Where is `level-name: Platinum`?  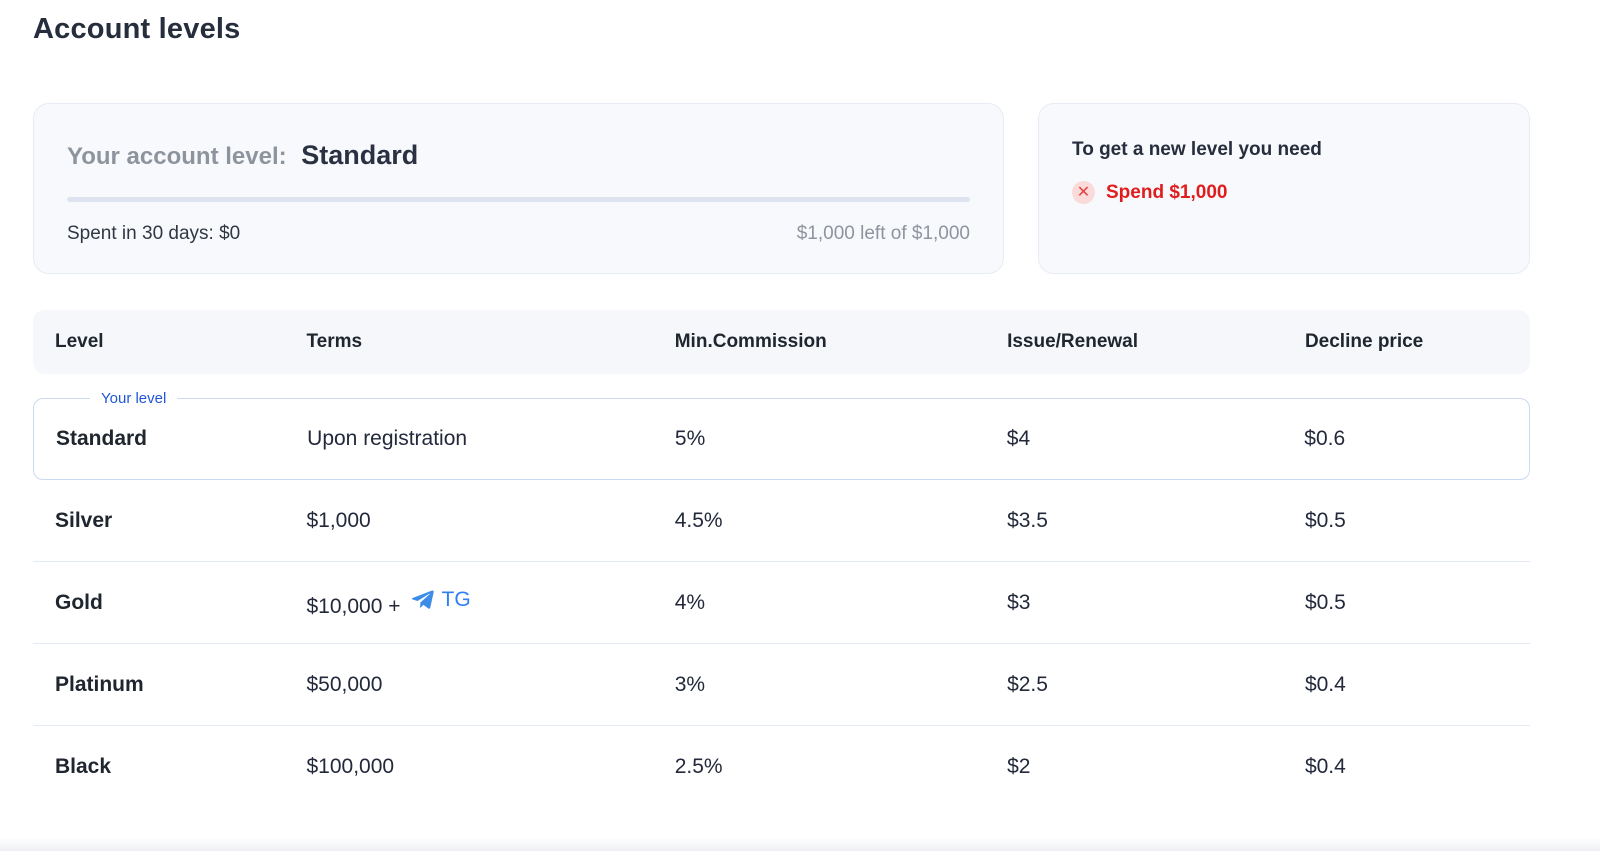 level-name: Platinum is located at coordinates (99, 684).